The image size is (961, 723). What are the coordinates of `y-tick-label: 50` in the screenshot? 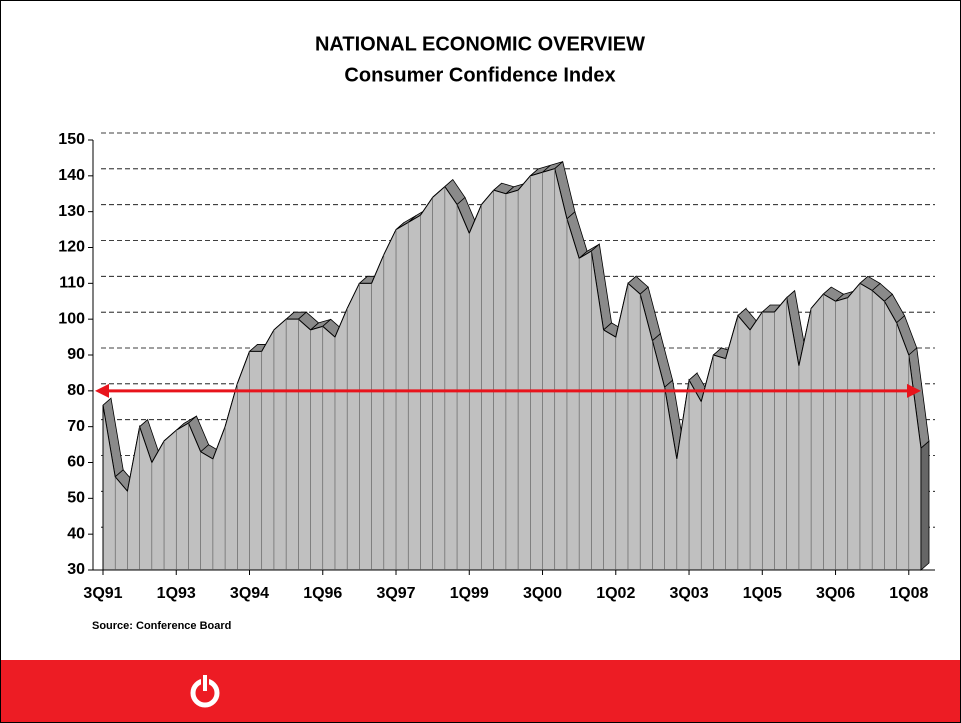 It's located at (76, 498).